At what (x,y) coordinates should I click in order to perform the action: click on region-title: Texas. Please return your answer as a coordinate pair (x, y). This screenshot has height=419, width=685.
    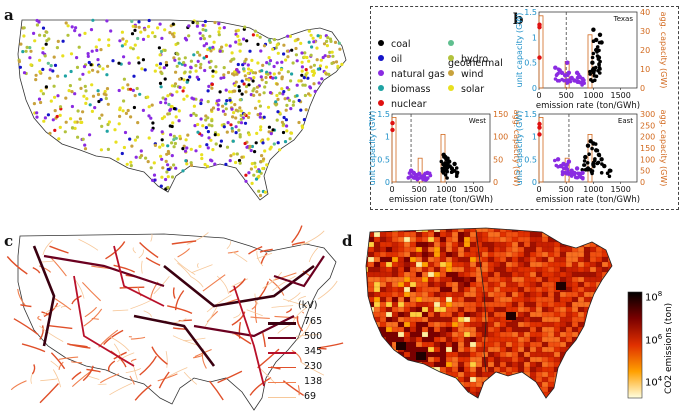
    Looking at the image, I should click on (623, 19).